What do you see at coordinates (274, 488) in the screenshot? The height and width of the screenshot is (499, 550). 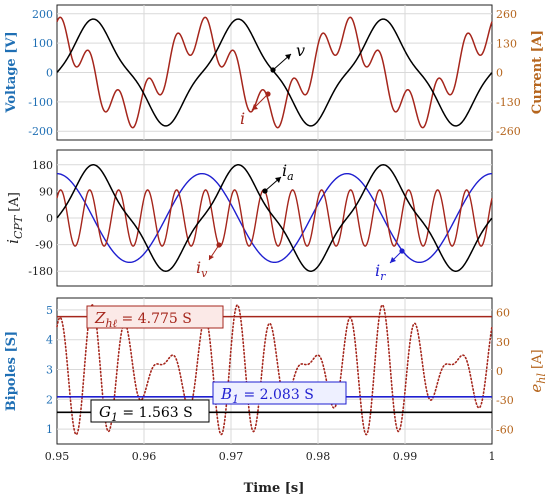 I see `xlabel-time: Time [s]` at bounding box center [274, 488].